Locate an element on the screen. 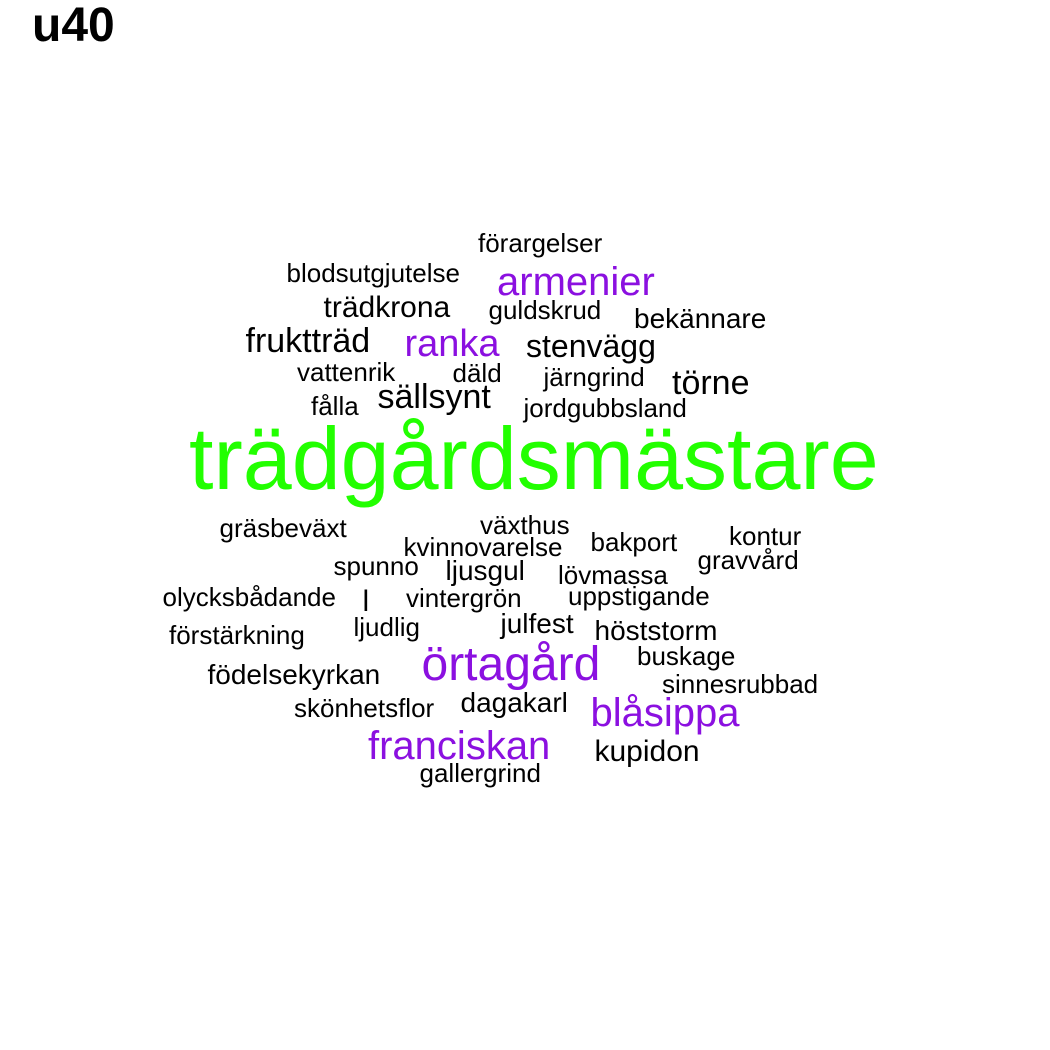 The height and width of the screenshot is (1050, 1050). cloud-word: stenvägg is located at coordinates (591, 345).